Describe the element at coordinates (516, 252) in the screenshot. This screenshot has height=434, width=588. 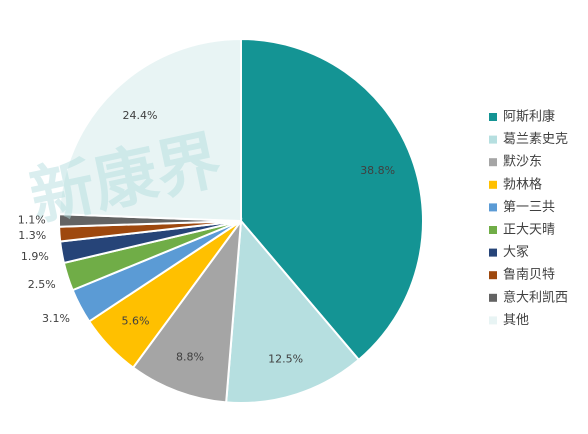
I see `legend-label: 大冢` at that location.